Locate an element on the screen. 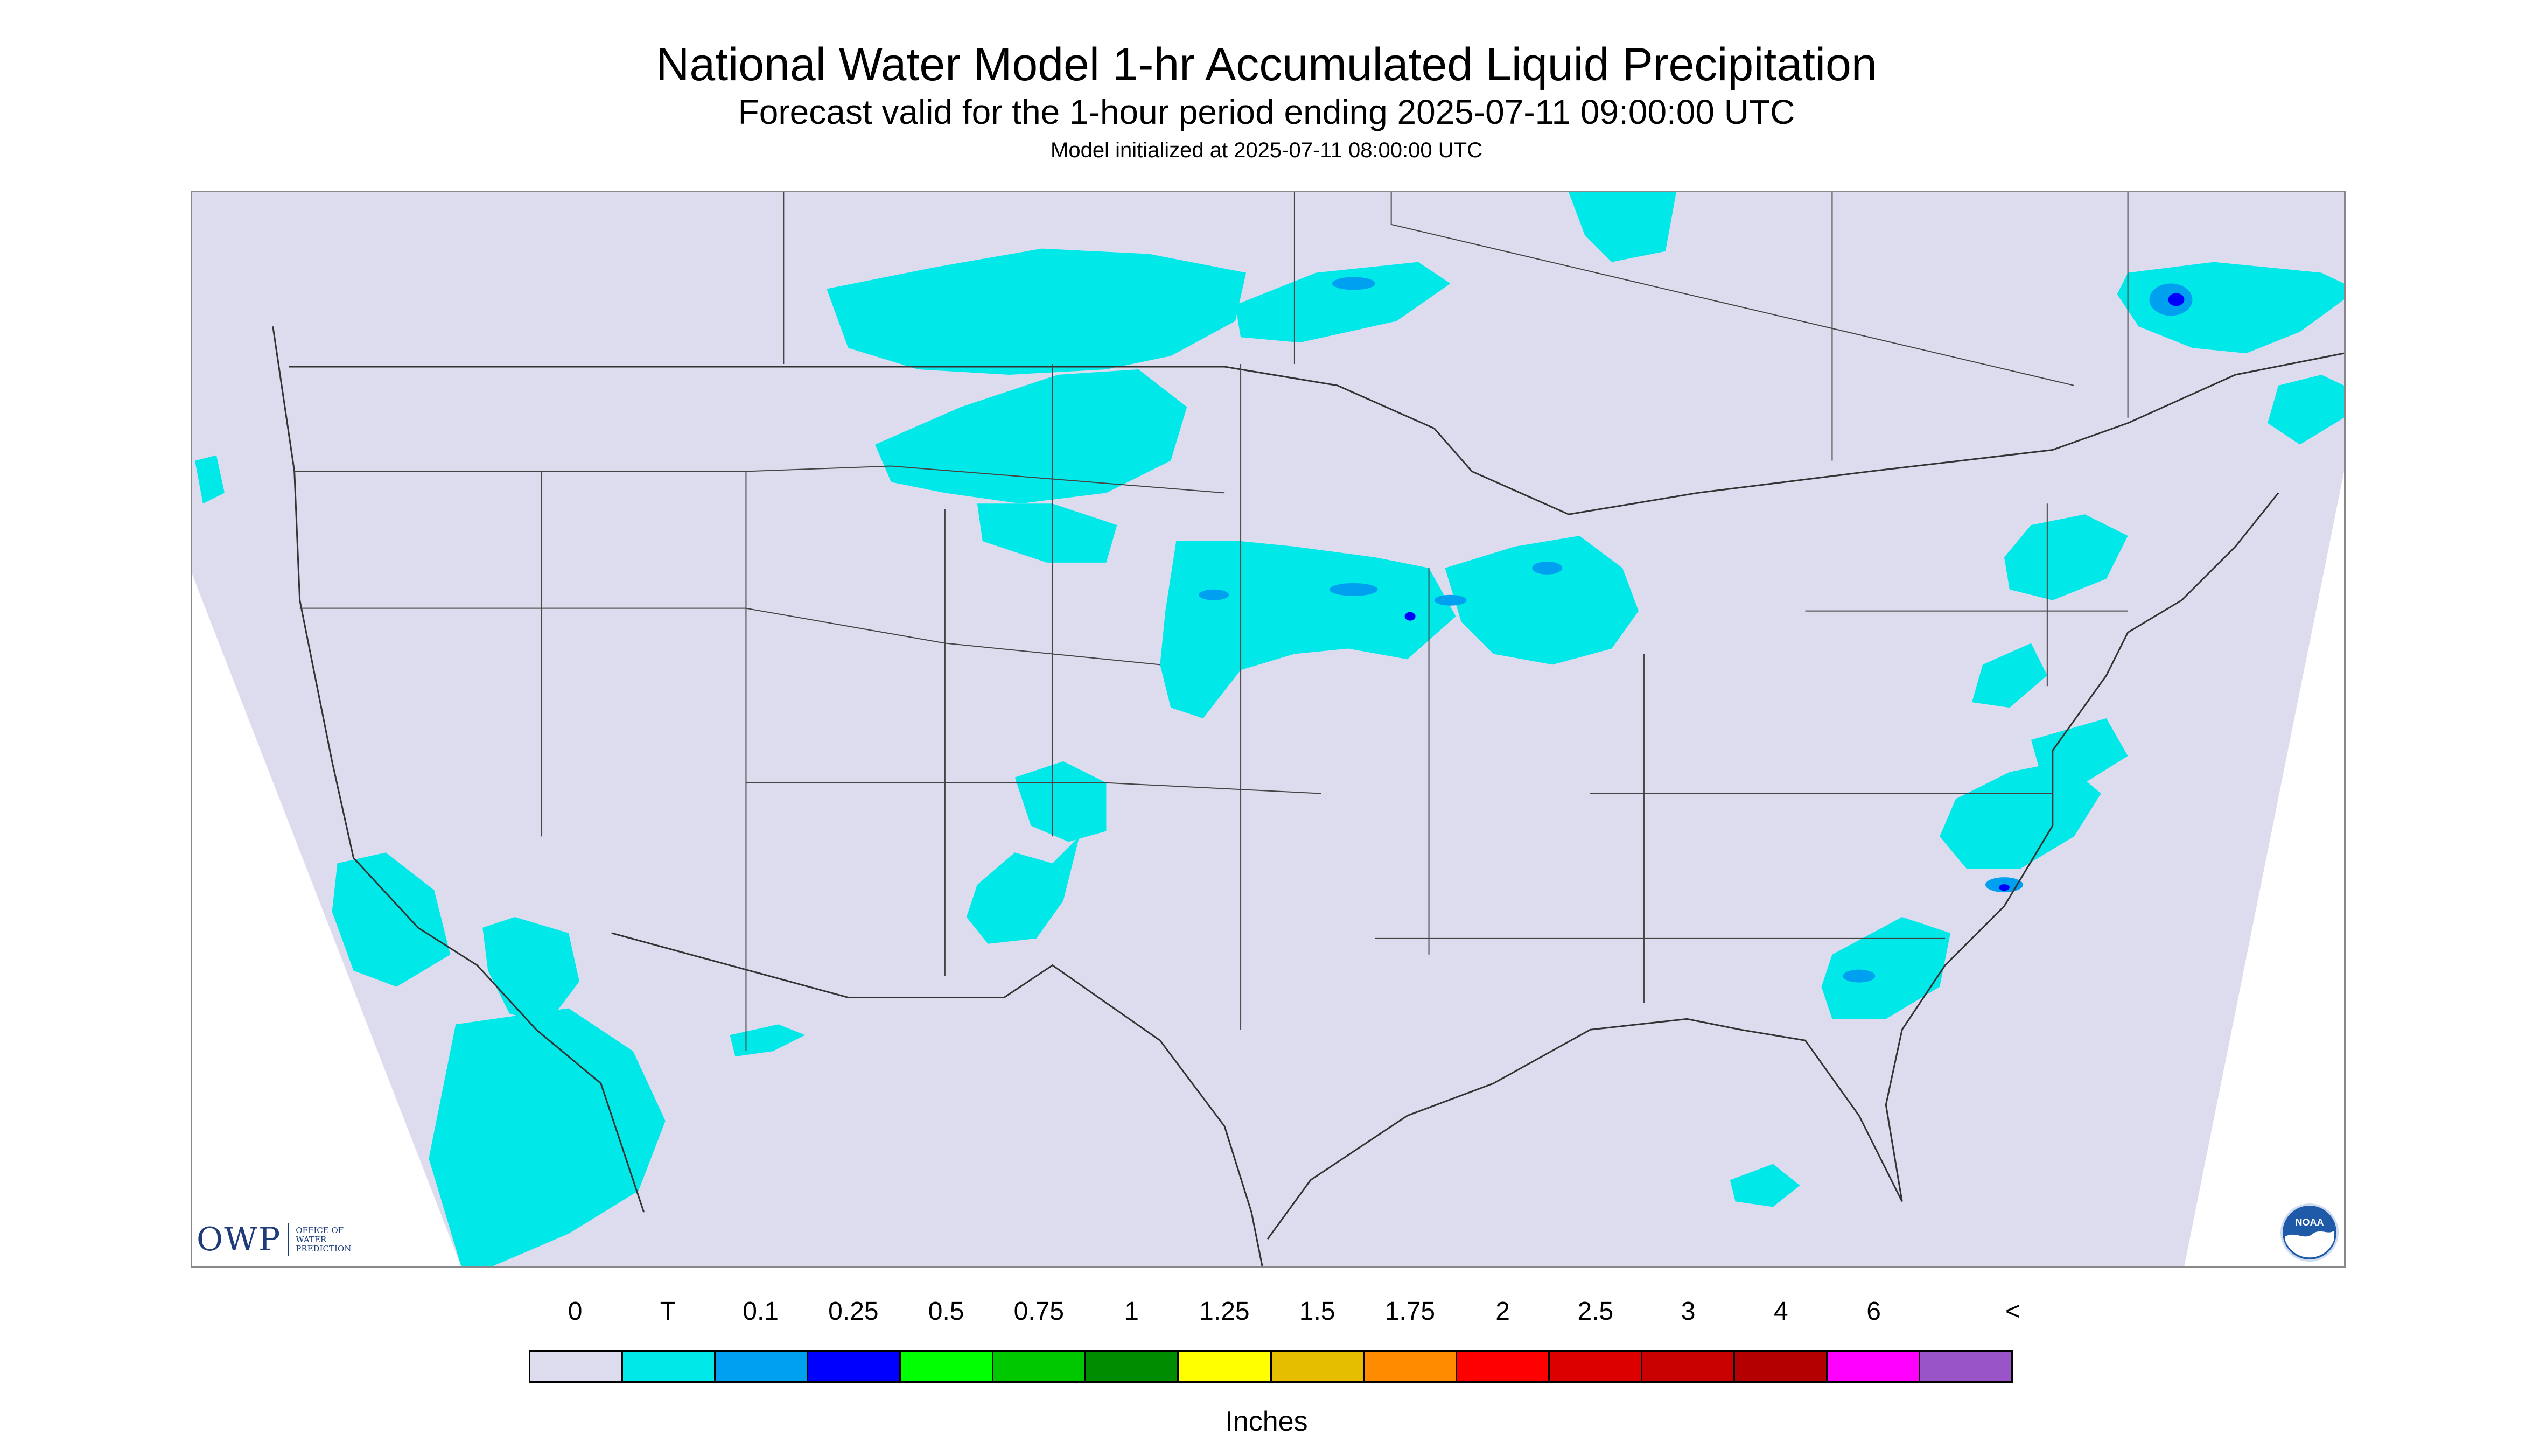 The image size is (2533, 1456). owp-logo-mark: OWP is located at coordinates (239, 1239).